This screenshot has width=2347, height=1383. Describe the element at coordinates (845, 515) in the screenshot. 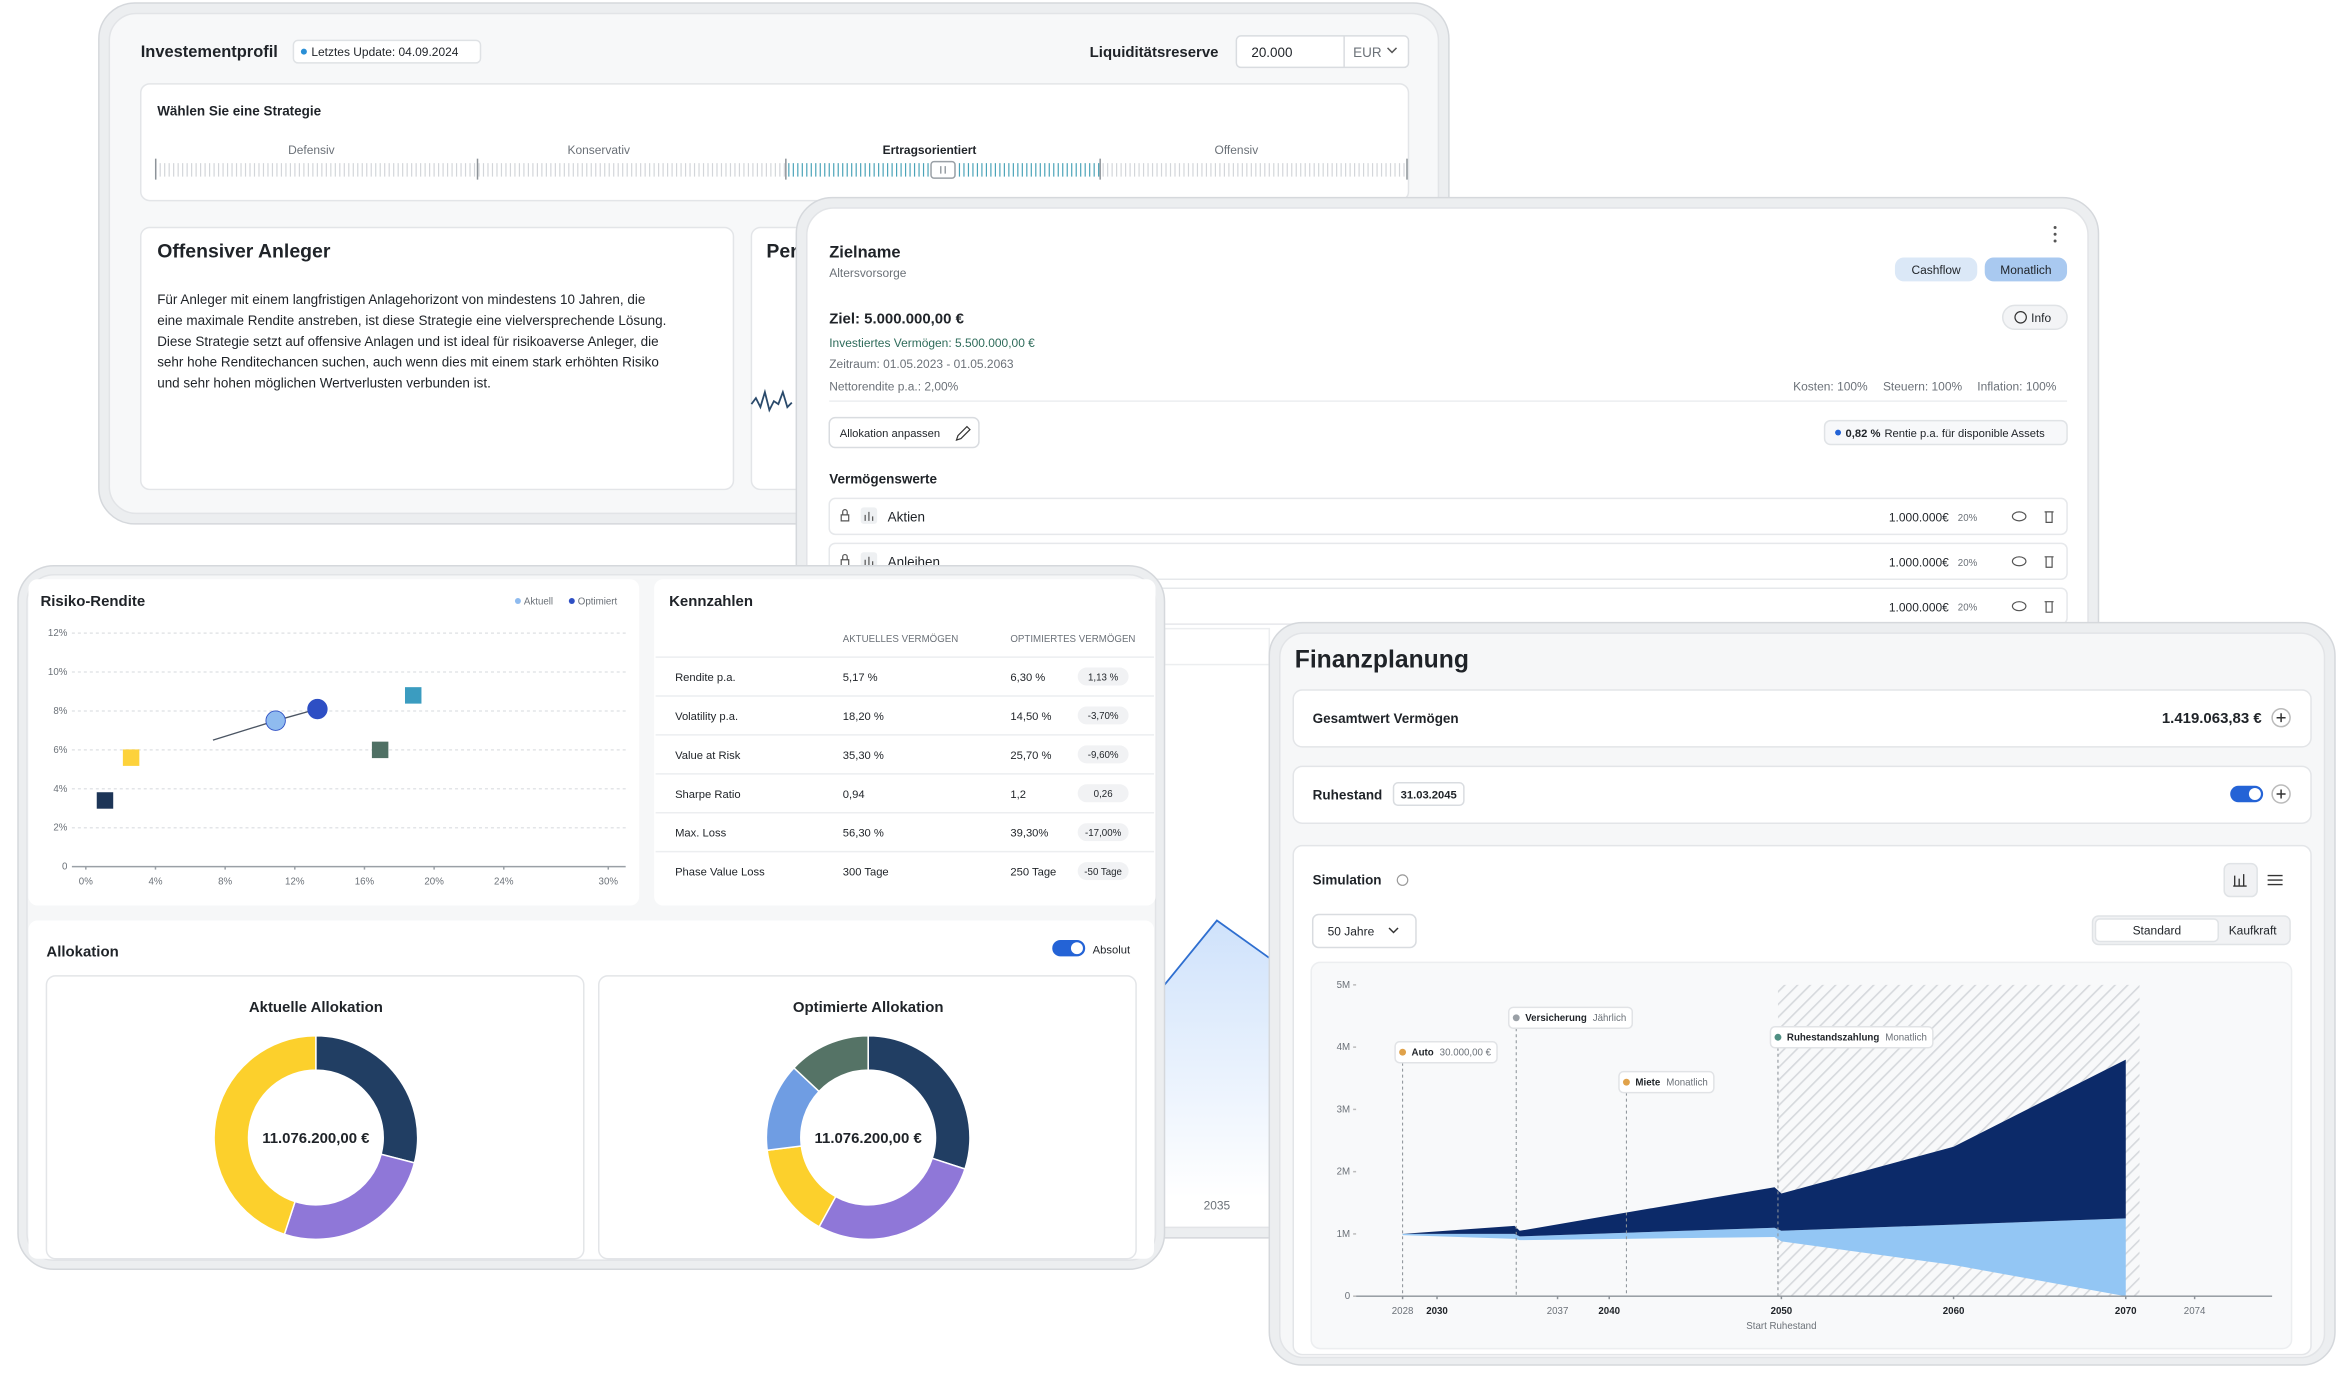

I see `lock-icon` at that location.